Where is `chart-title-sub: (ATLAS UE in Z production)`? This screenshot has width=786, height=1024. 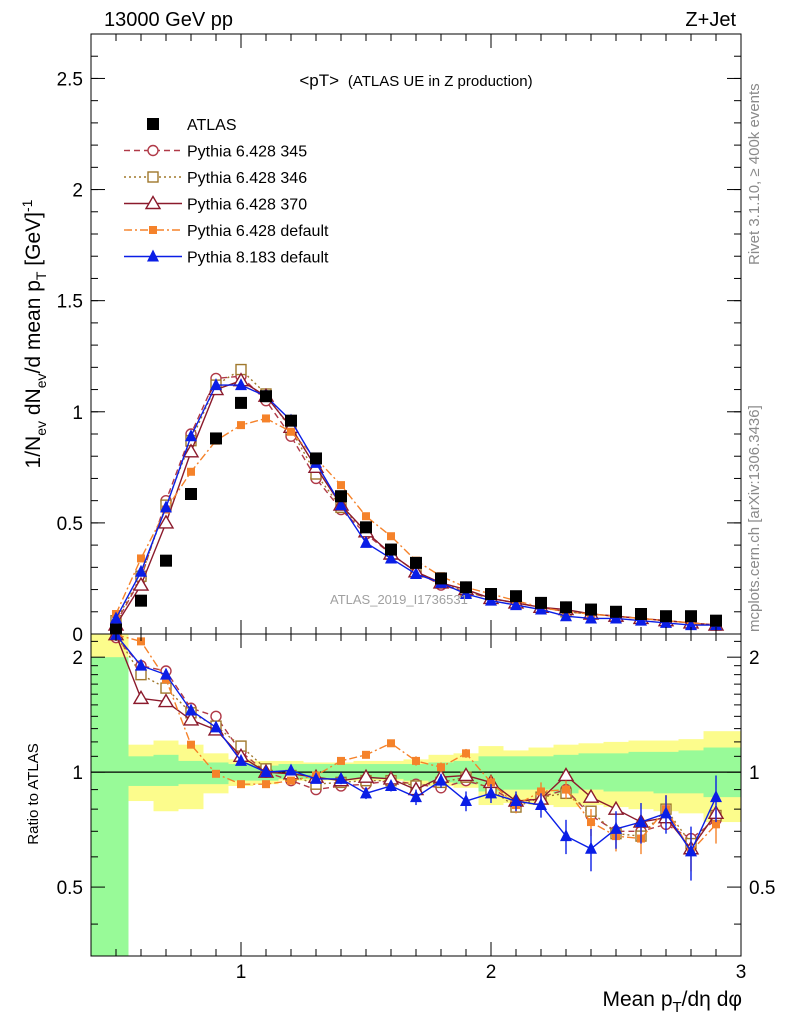
chart-title-sub: (ATLAS UE in Z production) is located at coordinates (440, 81).